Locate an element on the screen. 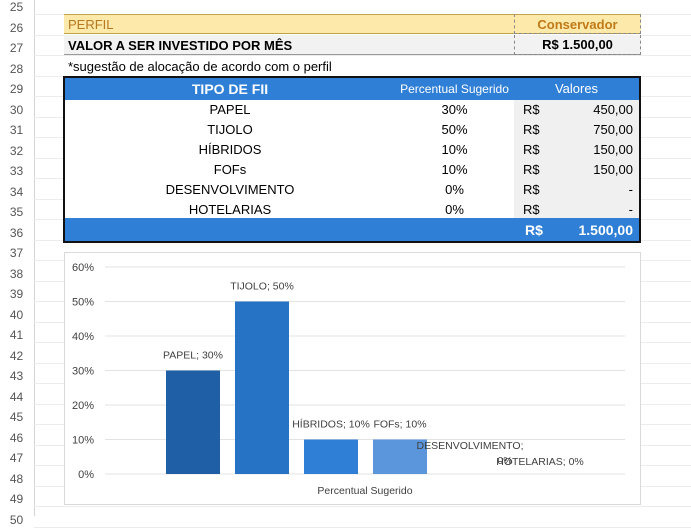  row-number: 48 is located at coordinates (16, 478).